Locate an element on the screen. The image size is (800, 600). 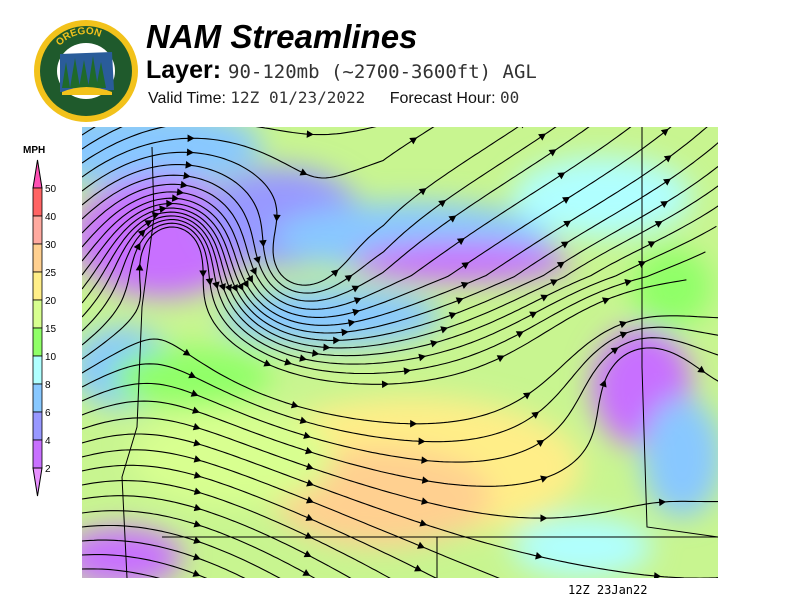
valid-time-label: Valid Time: is located at coordinates (187, 98).